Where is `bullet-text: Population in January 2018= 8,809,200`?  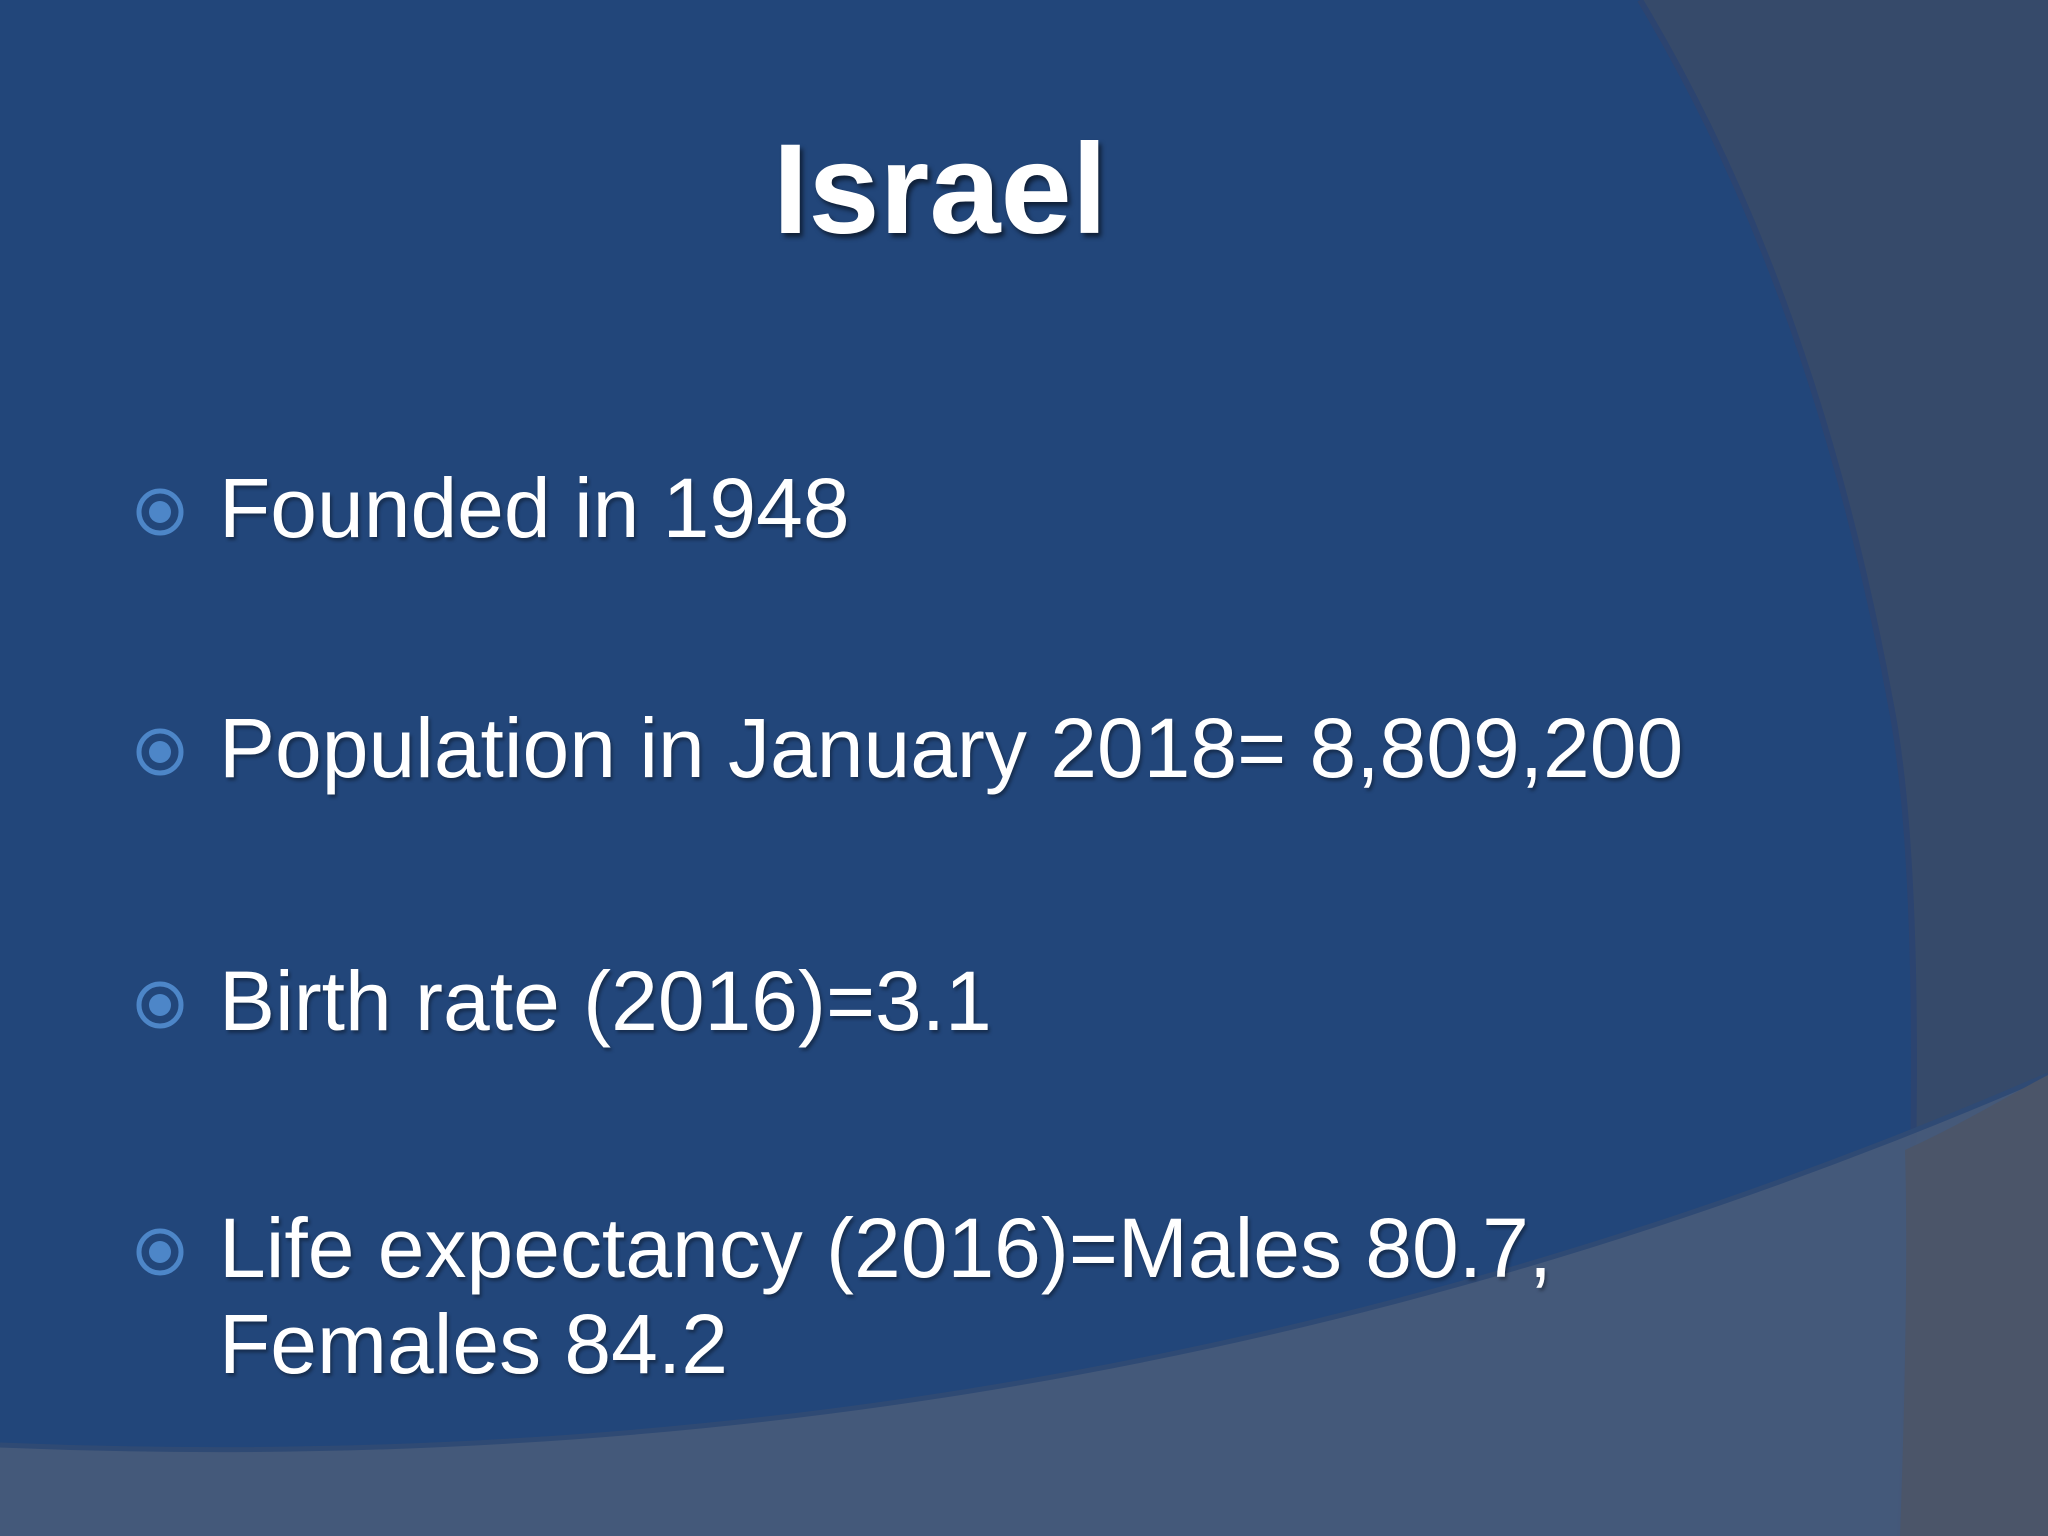 bullet-text: Population in January 2018= 8,809,200 is located at coordinates (969, 748).